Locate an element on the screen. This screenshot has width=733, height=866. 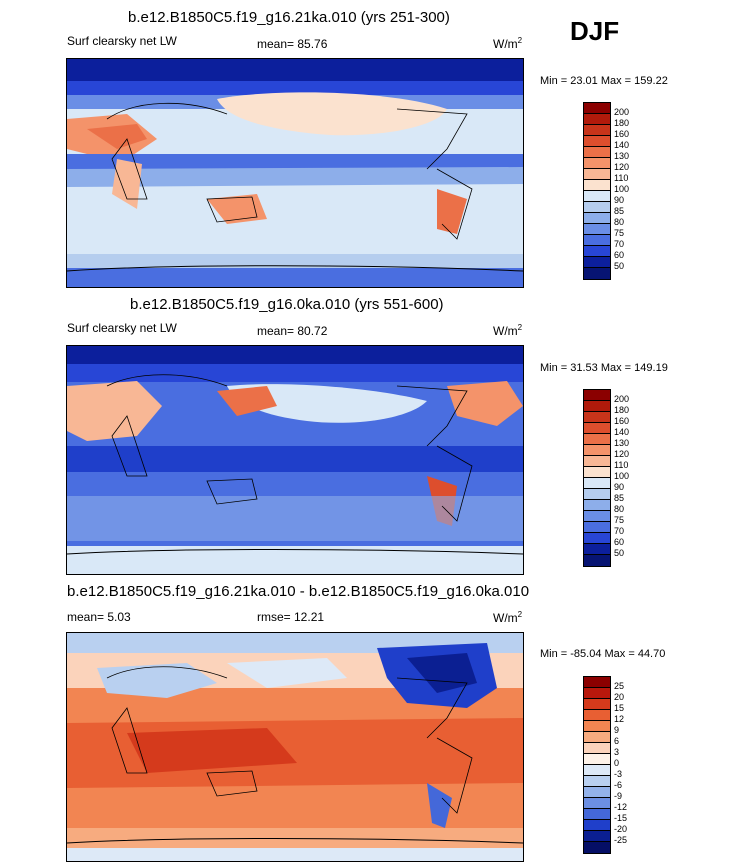
panel1-colorbar is located at coordinates (597, 191).